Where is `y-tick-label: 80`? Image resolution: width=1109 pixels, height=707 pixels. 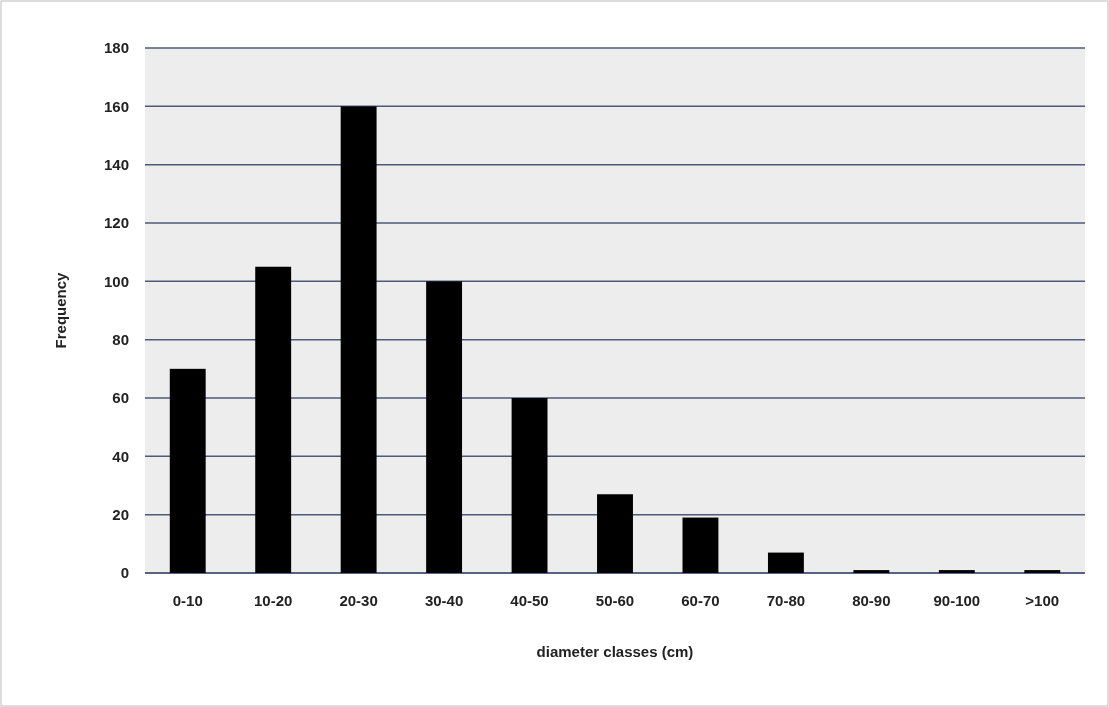
y-tick-label: 80 is located at coordinates (120, 339).